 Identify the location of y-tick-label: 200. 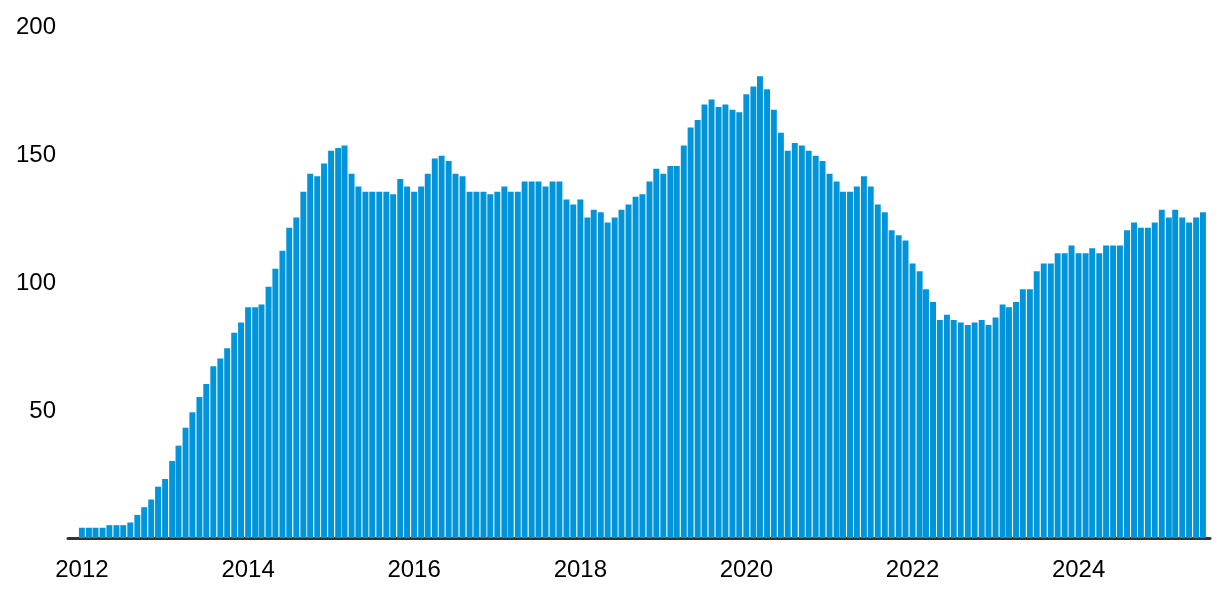
(35, 25).